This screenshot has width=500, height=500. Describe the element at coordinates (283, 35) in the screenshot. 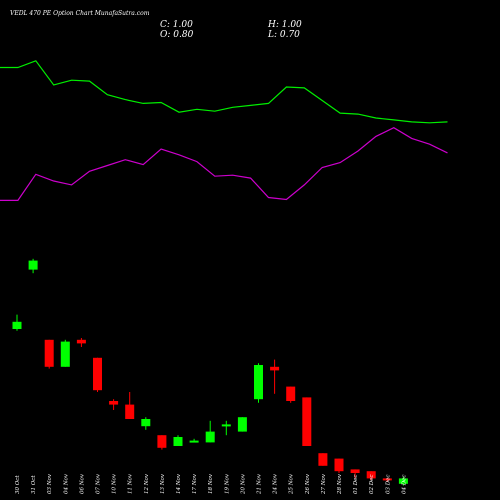

I see `low-value: L: 0.70` at that location.